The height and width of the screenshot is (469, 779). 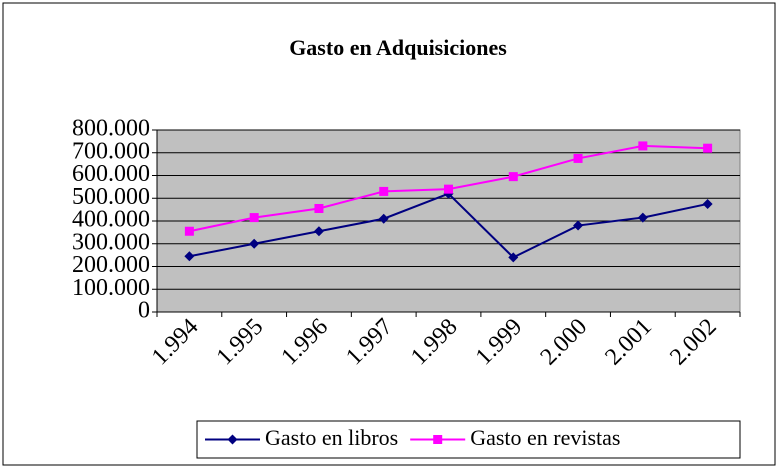 What do you see at coordinates (111, 129) in the screenshot?
I see `y-tick-label: 800.000` at bounding box center [111, 129].